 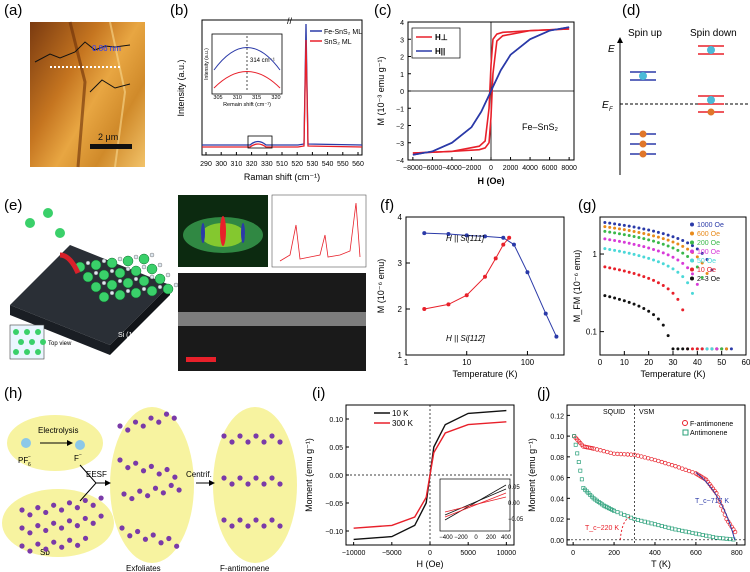 I want to click on panel-a: (a) 0.86 nm 2 μm, so click(x=75, y=90).